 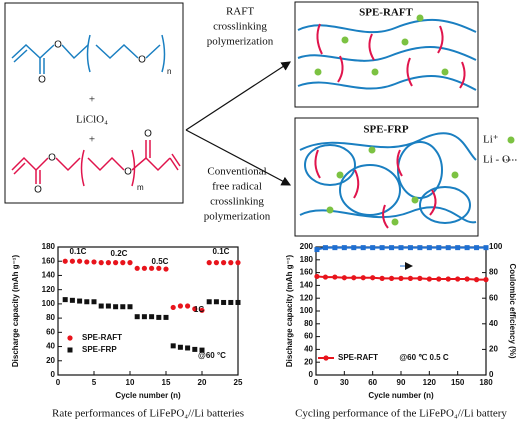 I want to click on y2-axis-title: Coulombic efficiency (%), so click(x=512, y=310).